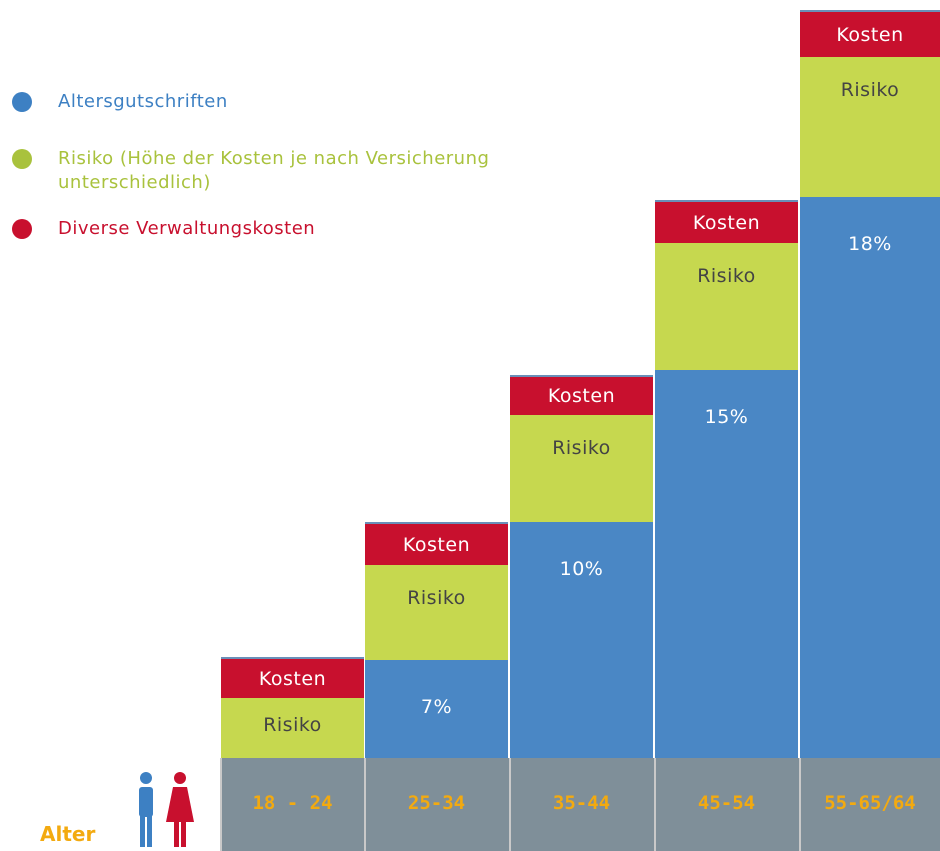 This screenshot has width=940, height=851. Describe the element at coordinates (870, 477) in the screenshot. I see `credit-segment: 18%` at that location.